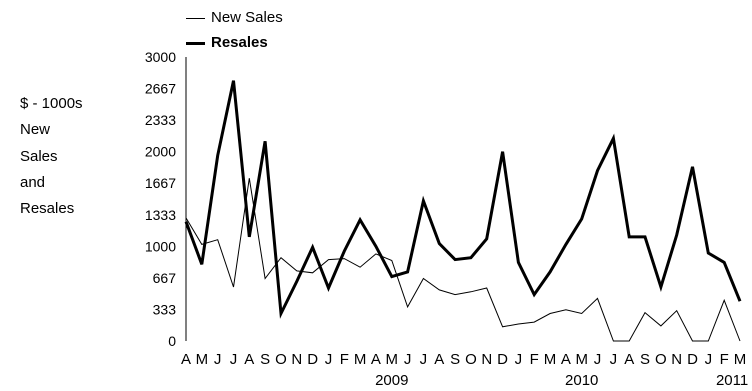  I want to click on legend-item-new-sales: New Sales, so click(234, 17).